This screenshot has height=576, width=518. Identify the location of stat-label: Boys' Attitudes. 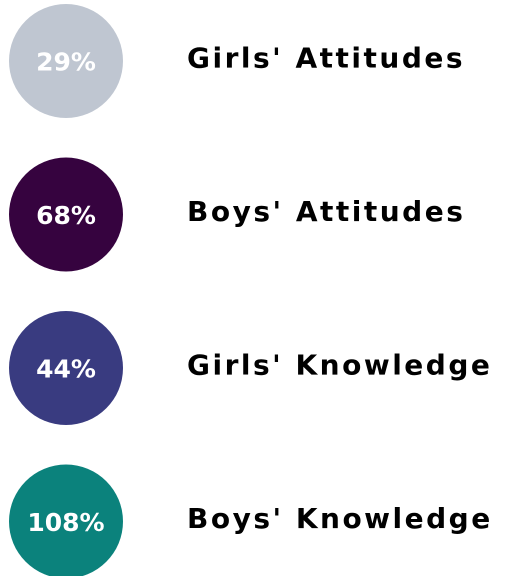
(326, 211).